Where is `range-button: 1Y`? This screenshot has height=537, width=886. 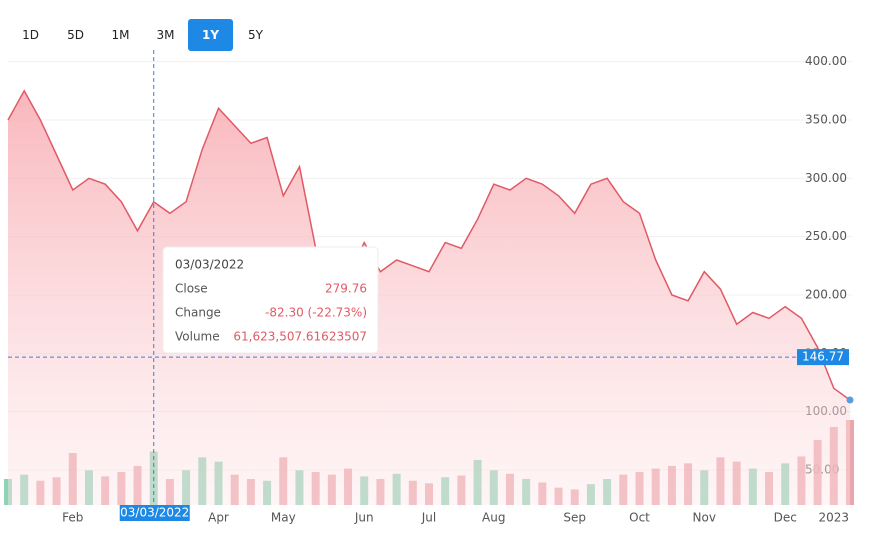
range-button: 1Y is located at coordinates (210, 35).